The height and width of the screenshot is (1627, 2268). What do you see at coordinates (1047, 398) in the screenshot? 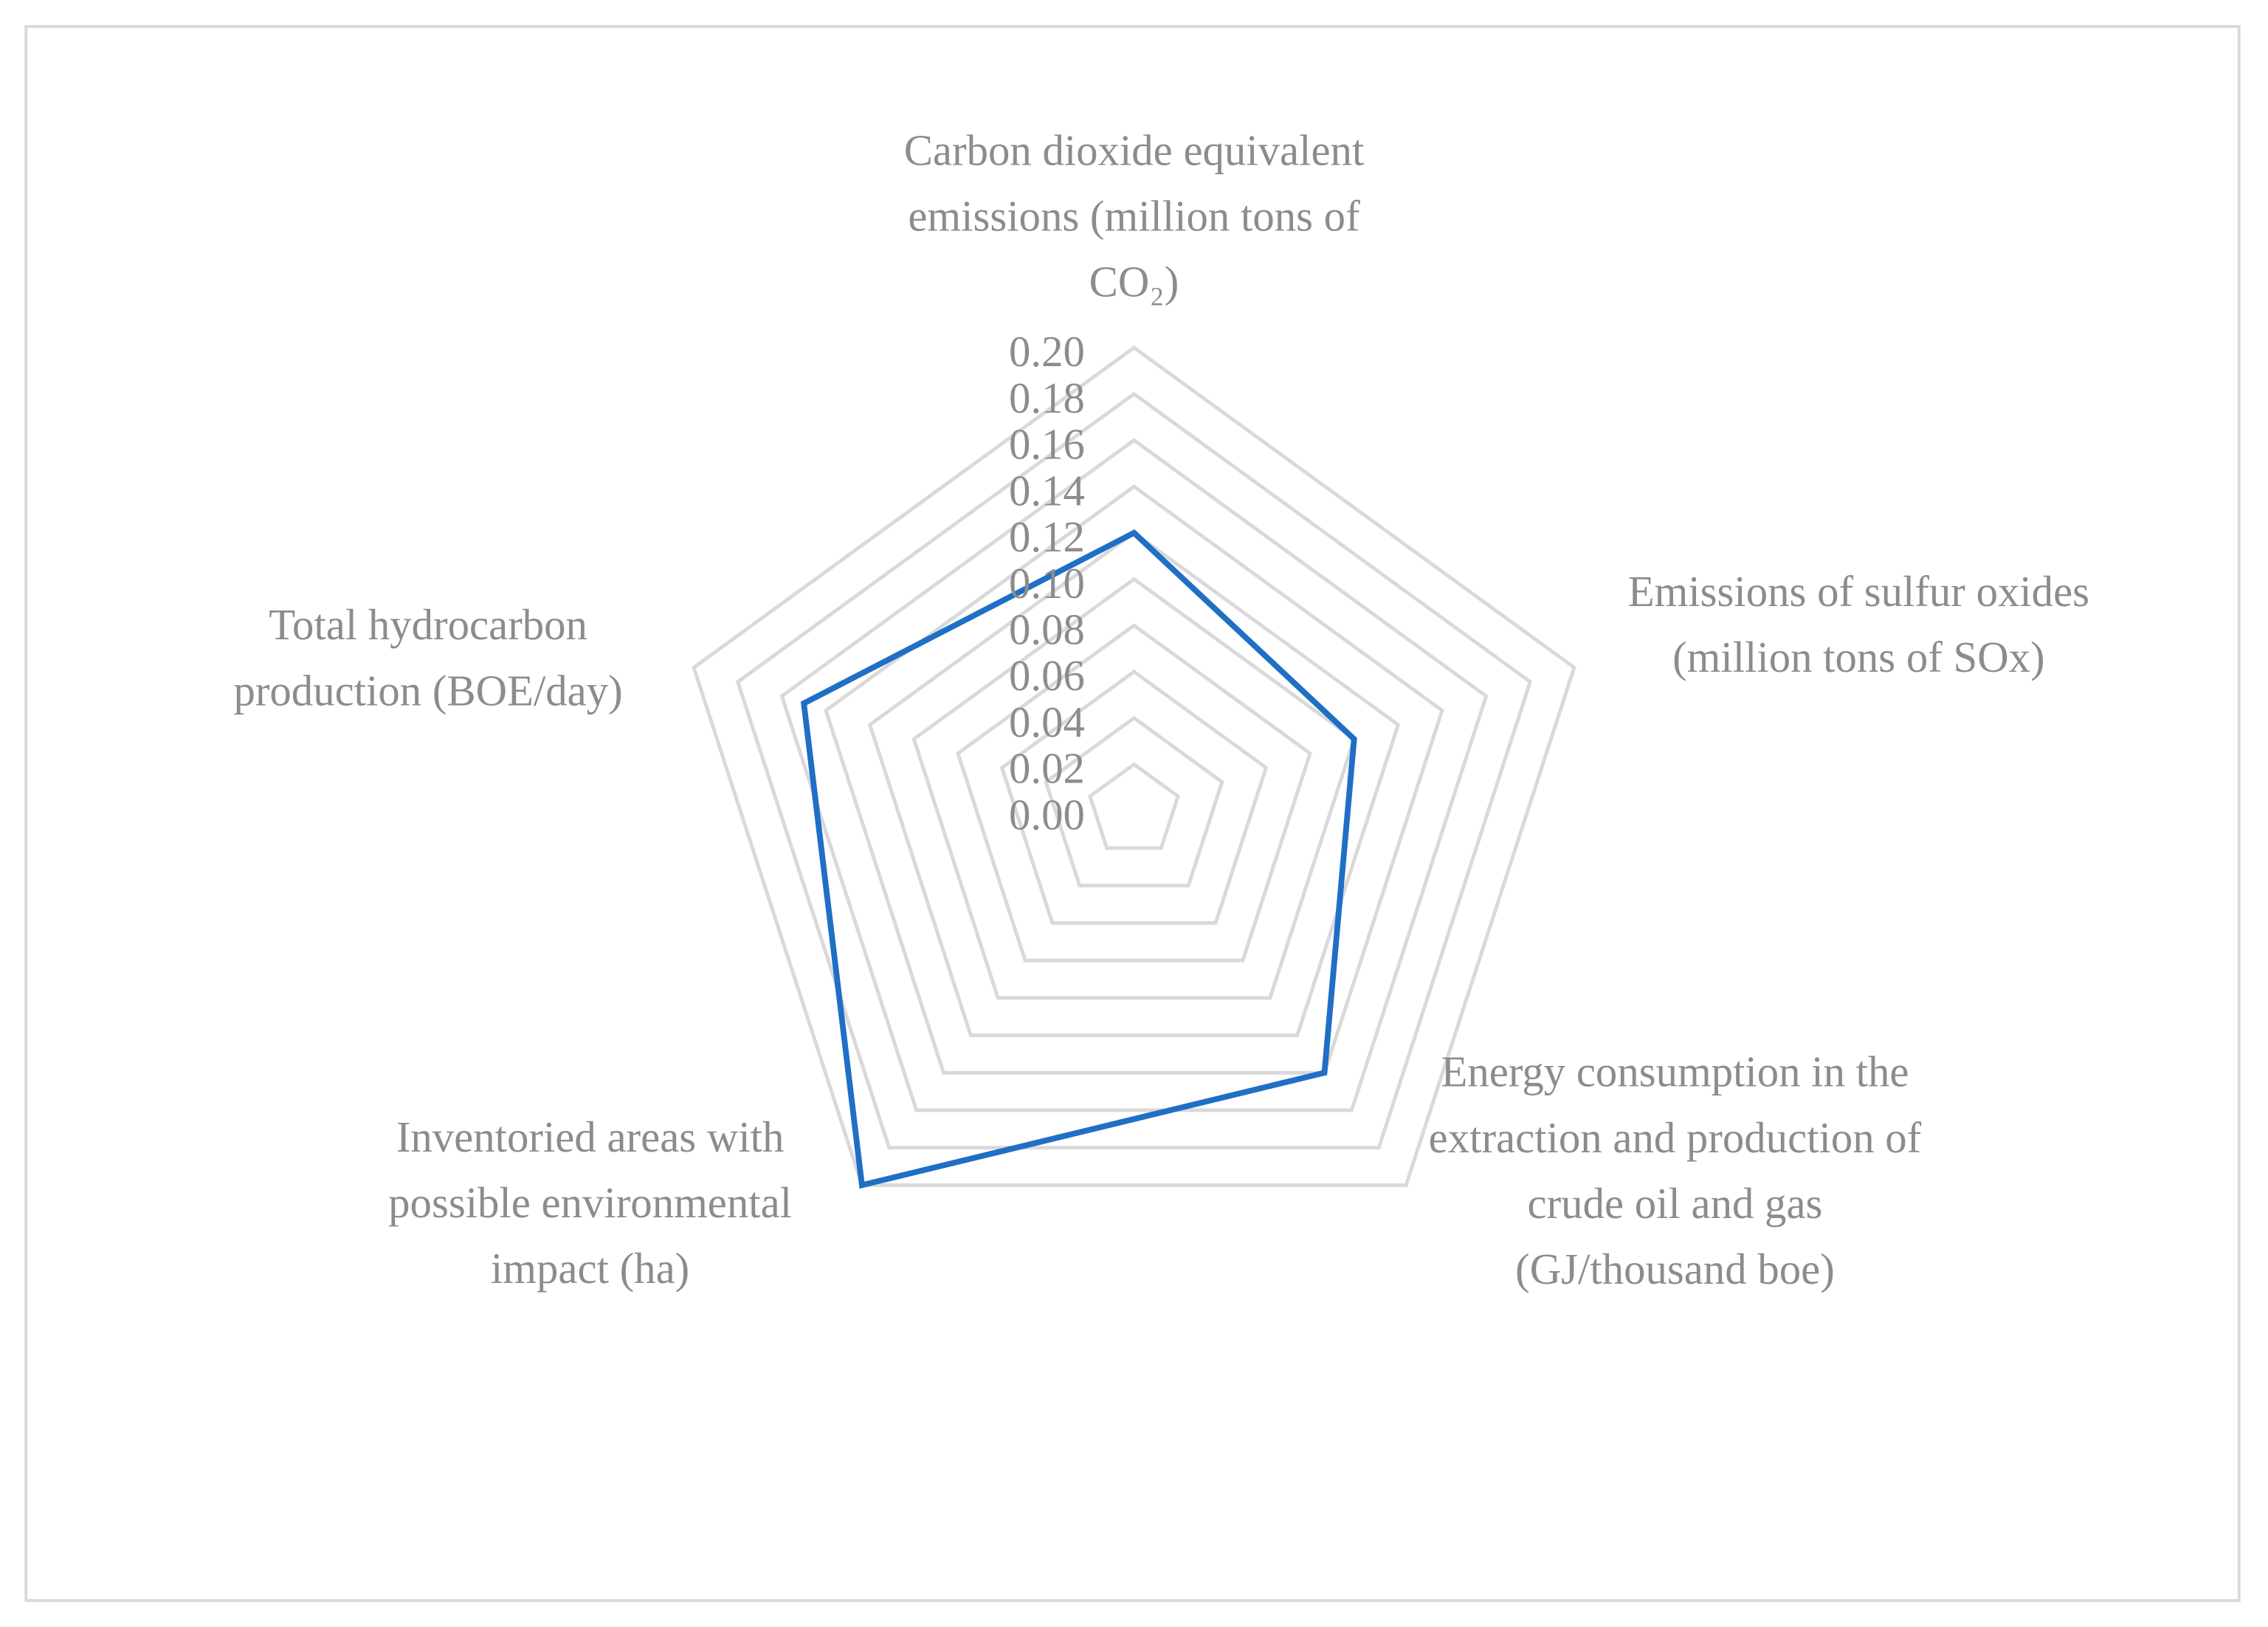
I see `axis-tick-label: 0.18` at bounding box center [1047, 398].